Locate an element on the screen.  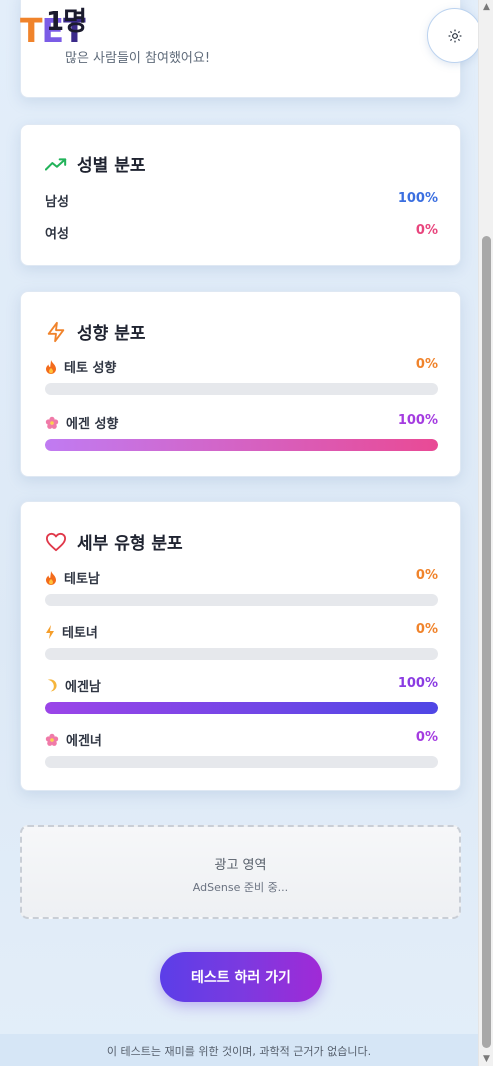
tendency-row-label: 에겐 성향 is located at coordinates (81, 422).